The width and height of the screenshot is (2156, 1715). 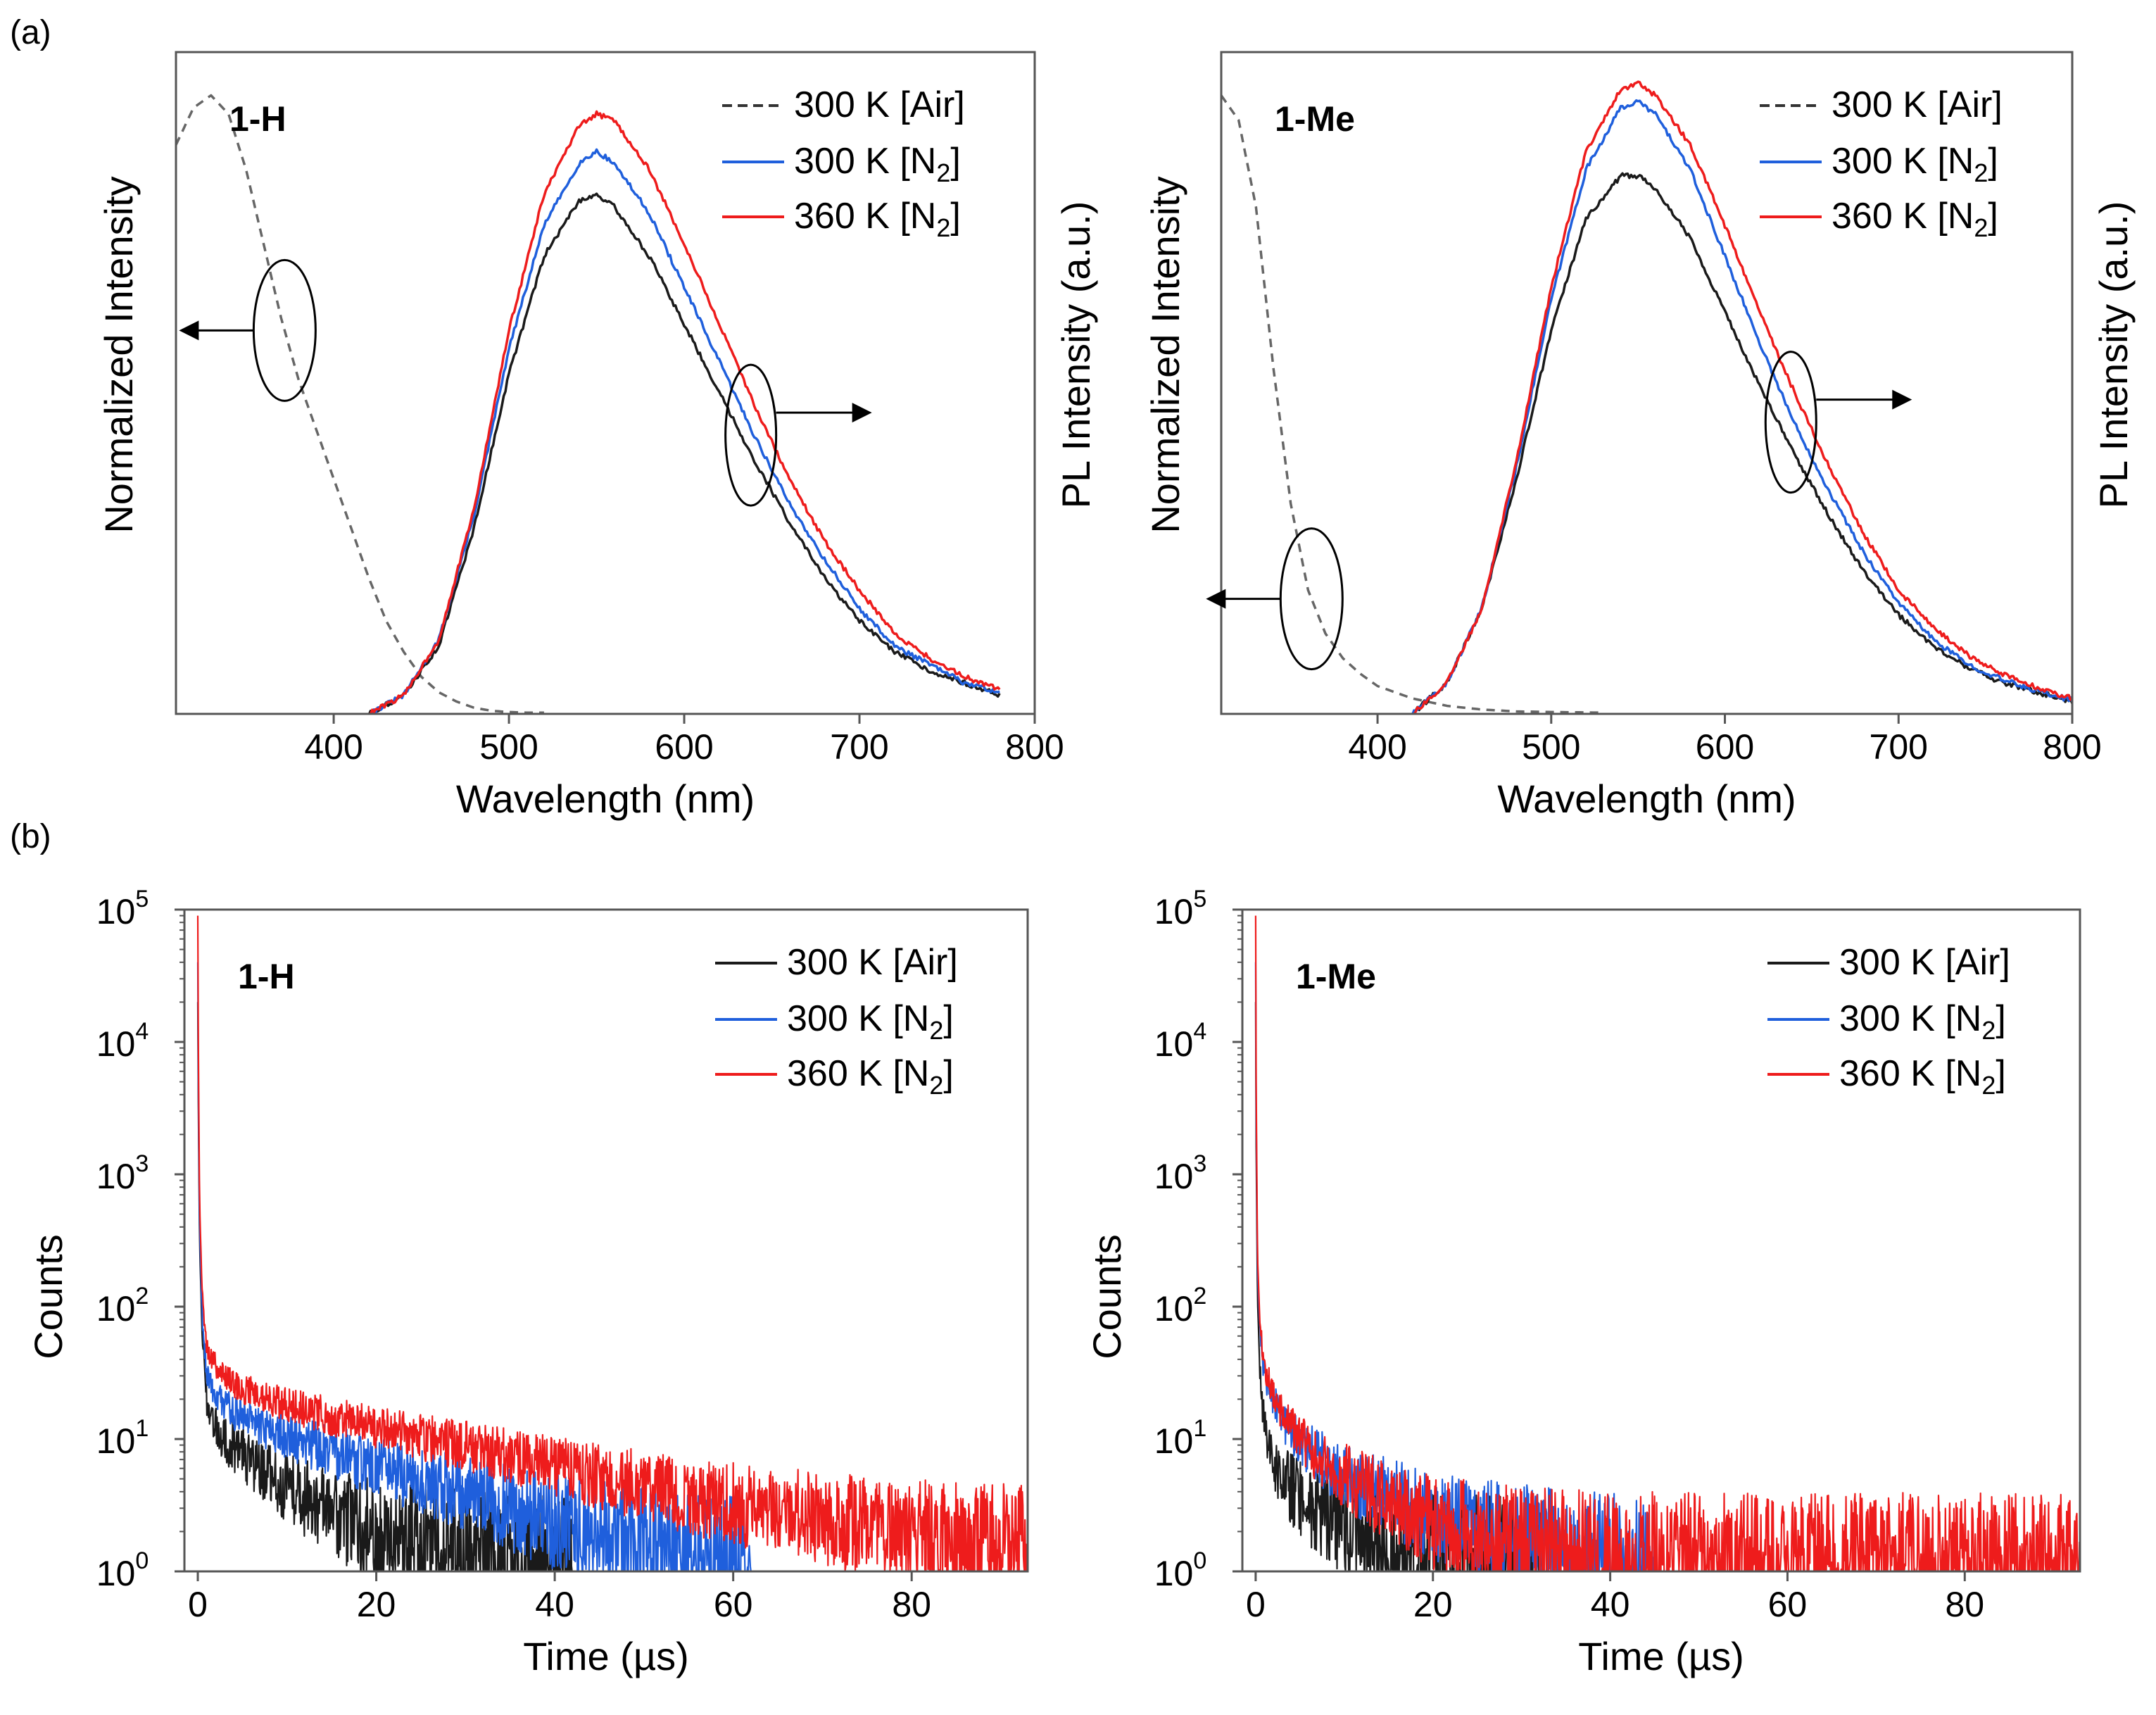 I want to click on arrow-head-right-icon, so click(x=1902, y=399).